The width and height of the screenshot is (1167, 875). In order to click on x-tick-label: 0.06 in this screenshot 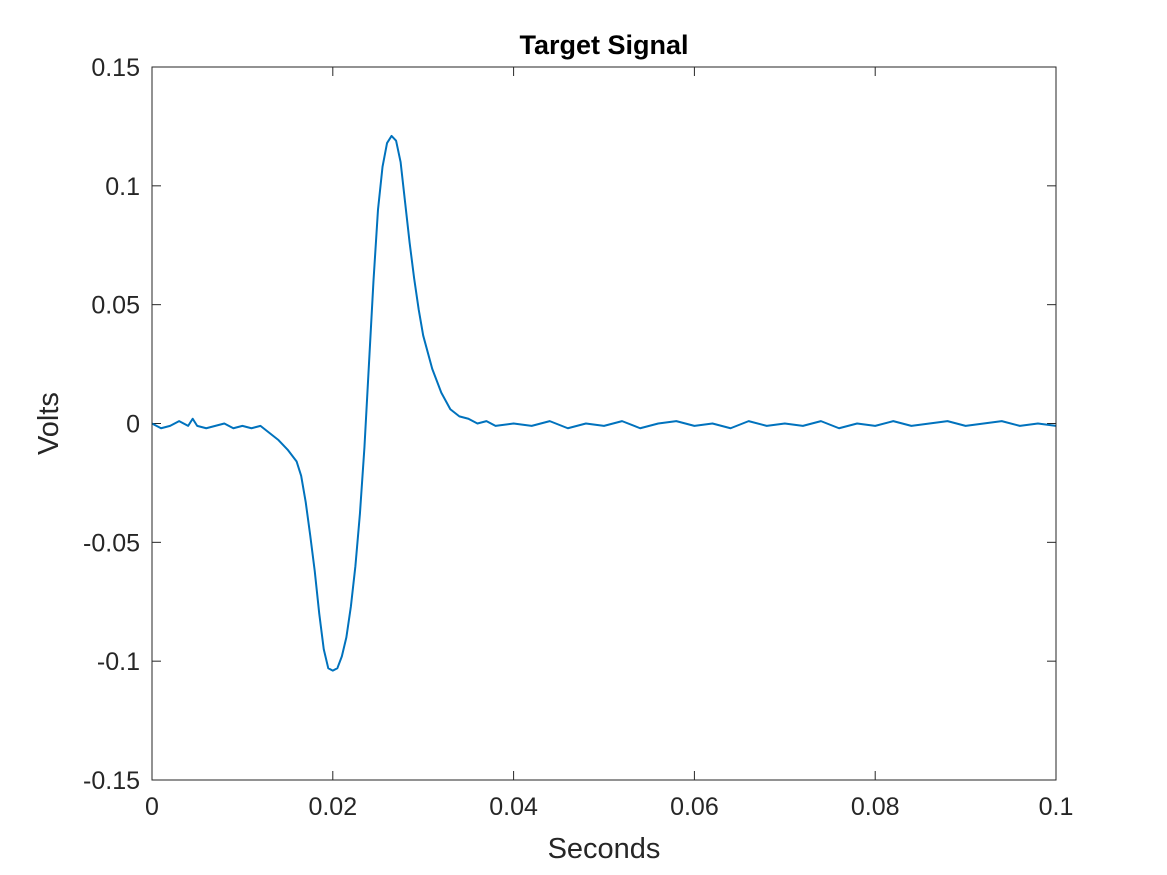, I will do `click(694, 807)`.